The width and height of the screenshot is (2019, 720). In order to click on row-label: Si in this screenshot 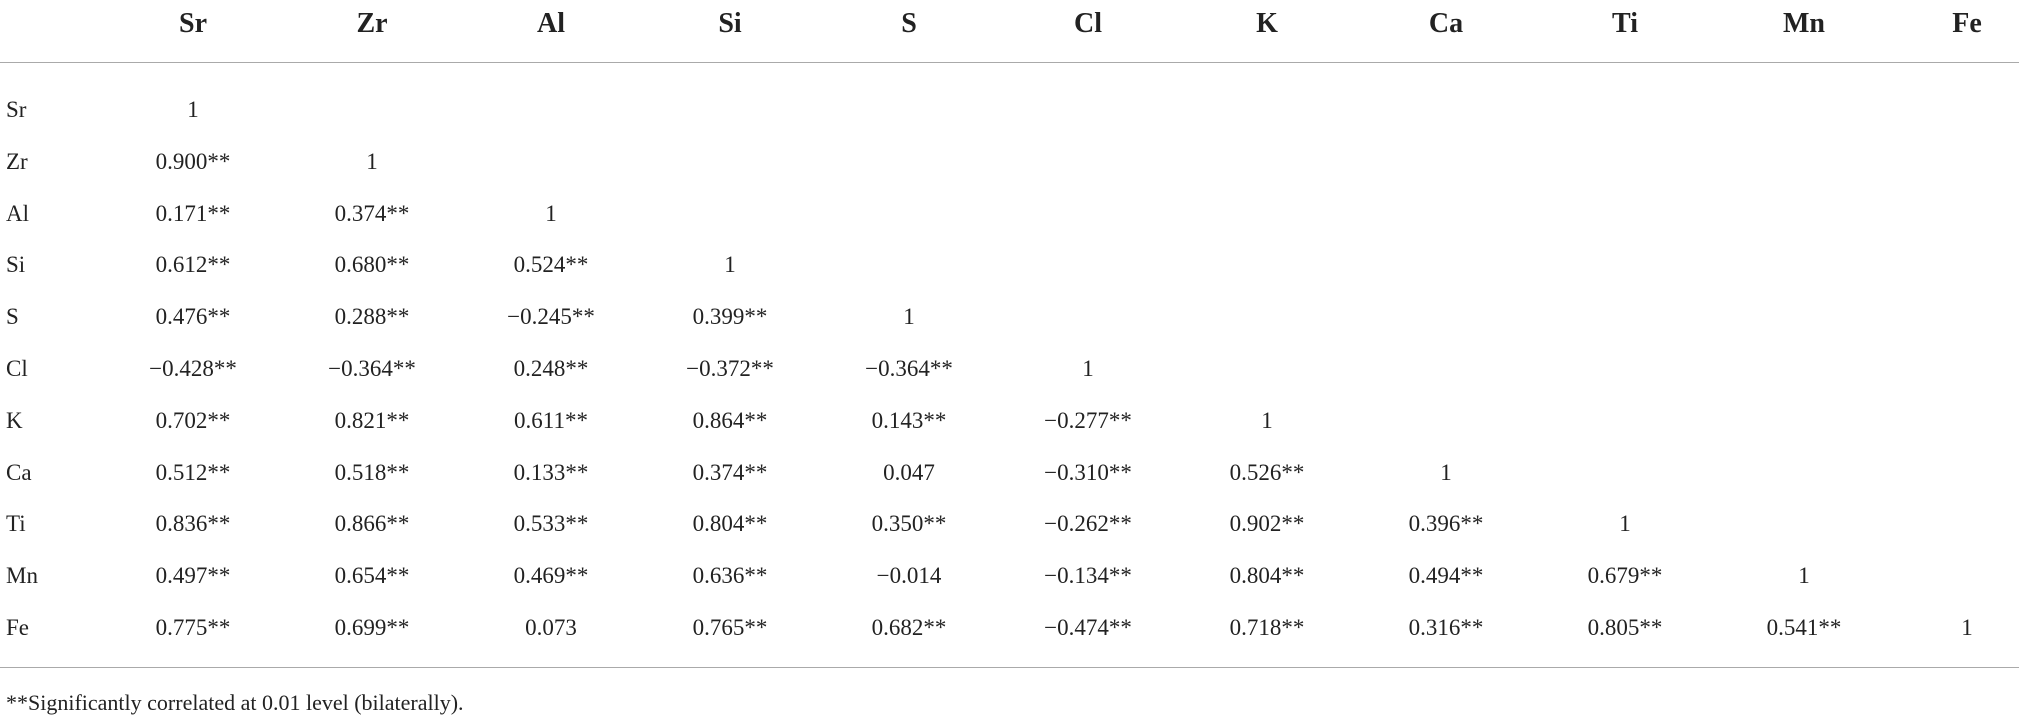, I will do `click(16, 265)`.